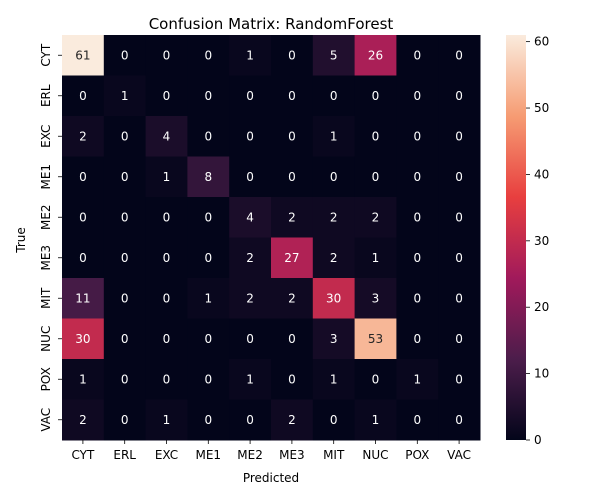 The width and height of the screenshot is (600, 504). What do you see at coordinates (46, 420) in the screenshot?
I see `y-tick-label: VAC` at bounding box center [46, 420].